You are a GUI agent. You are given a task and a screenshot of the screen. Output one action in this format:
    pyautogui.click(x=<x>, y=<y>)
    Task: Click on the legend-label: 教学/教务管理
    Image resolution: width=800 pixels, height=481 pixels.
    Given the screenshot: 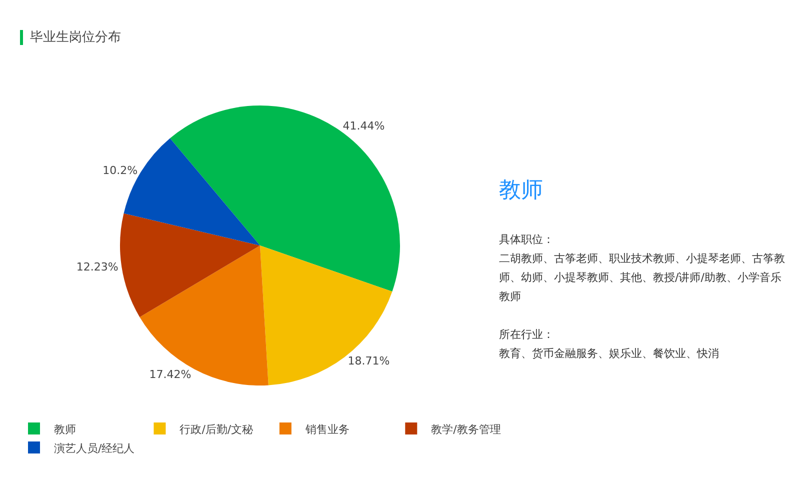 What is the action you would take?
    pyautogui.click(x=466, y=429)
    